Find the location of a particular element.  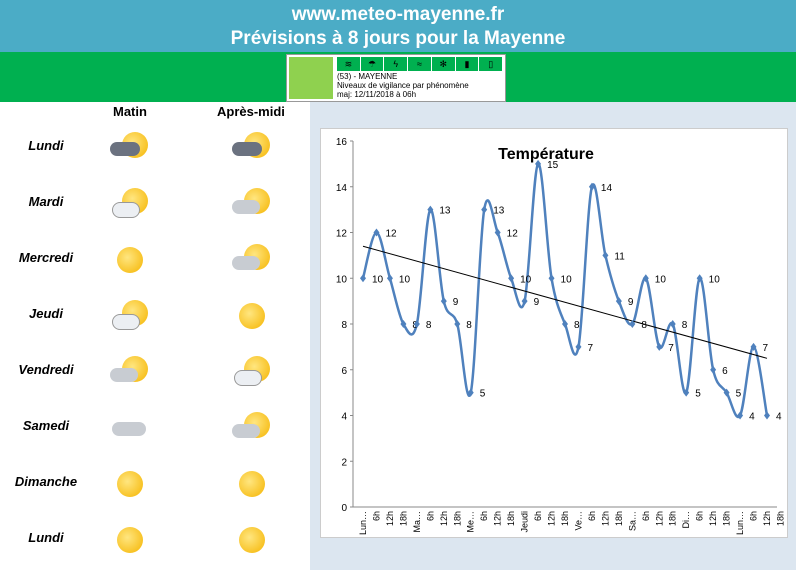

snow-icon: ✻ is located at coordinates (444, 64).